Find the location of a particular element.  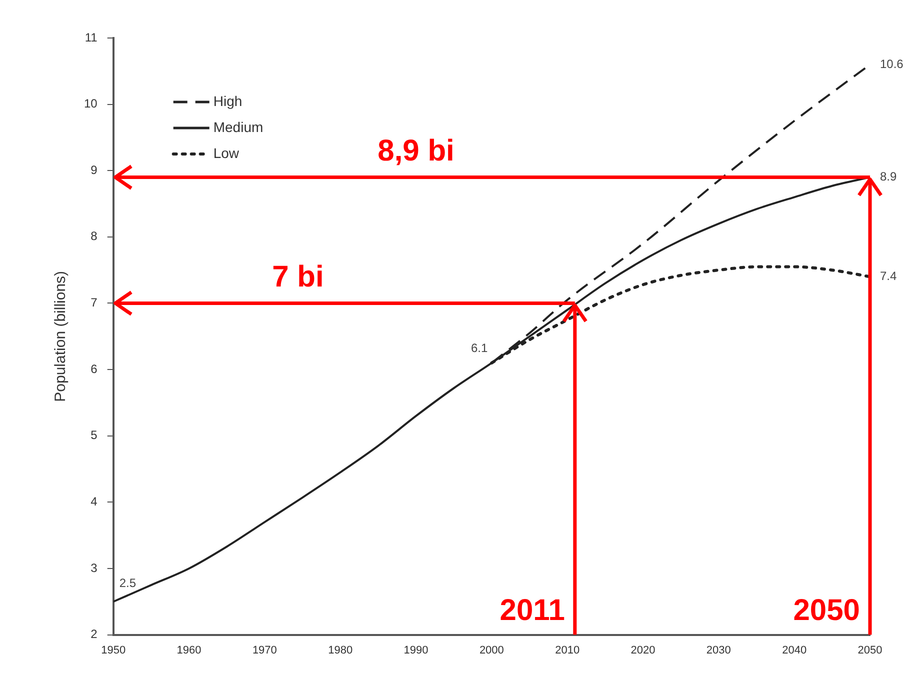

x-tick-label: 2050 is located at coordinates (870, 650).